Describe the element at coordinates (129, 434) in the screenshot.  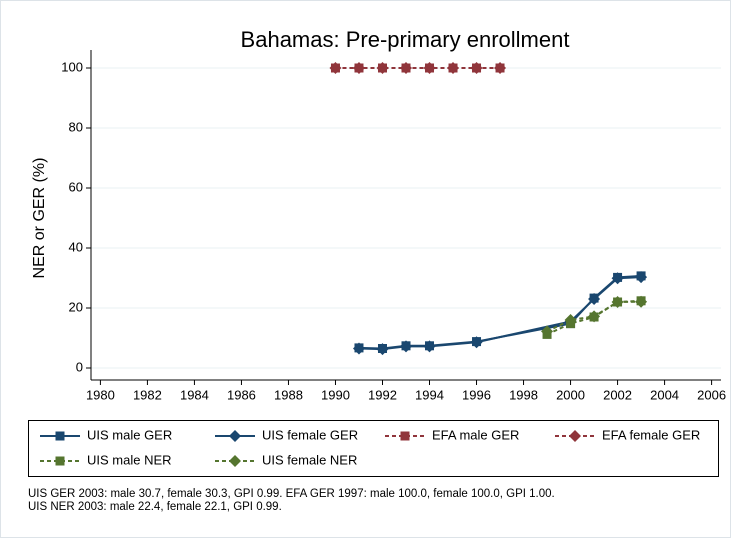
I see `legend-label: UIS male GER` at that location.